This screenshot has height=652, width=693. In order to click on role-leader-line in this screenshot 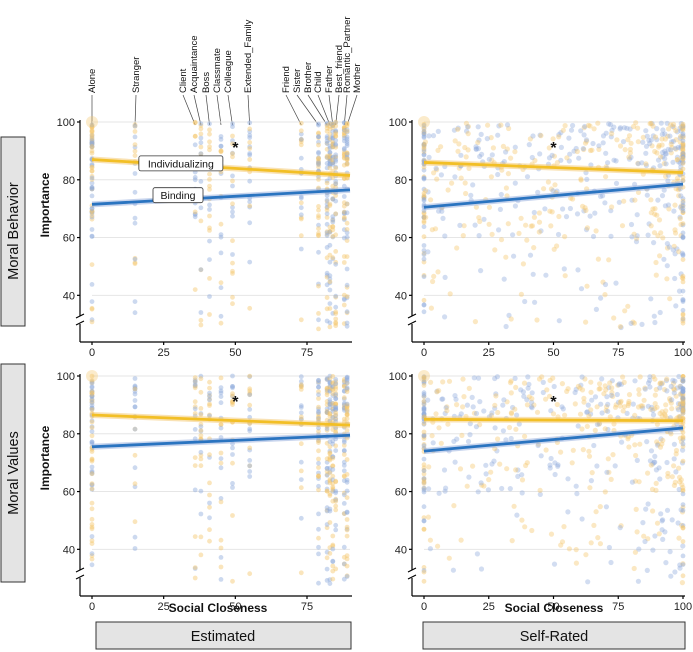, I will do `click(219, 110)`.